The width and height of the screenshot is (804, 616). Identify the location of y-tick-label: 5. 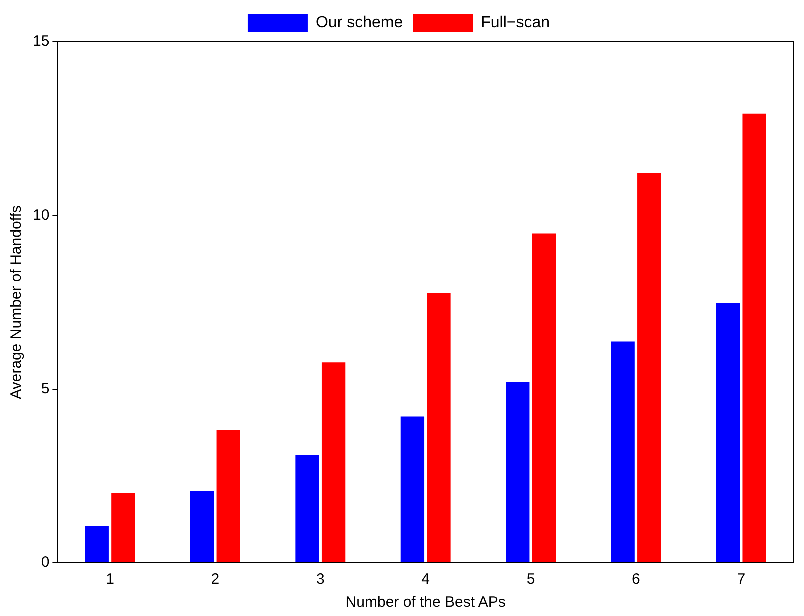
(45, 389).